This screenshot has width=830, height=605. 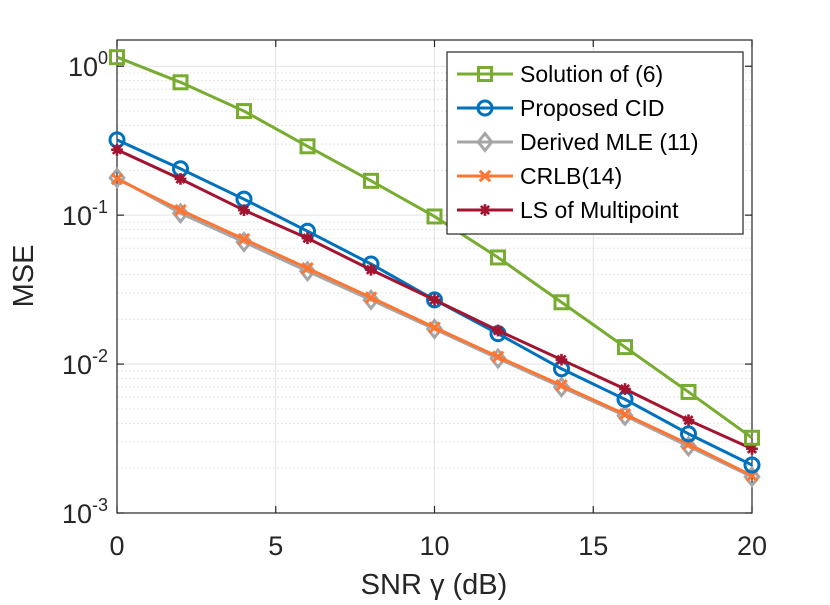 I want to click on legend-entry: LS of Multipoint, so click(x=568, y=210).